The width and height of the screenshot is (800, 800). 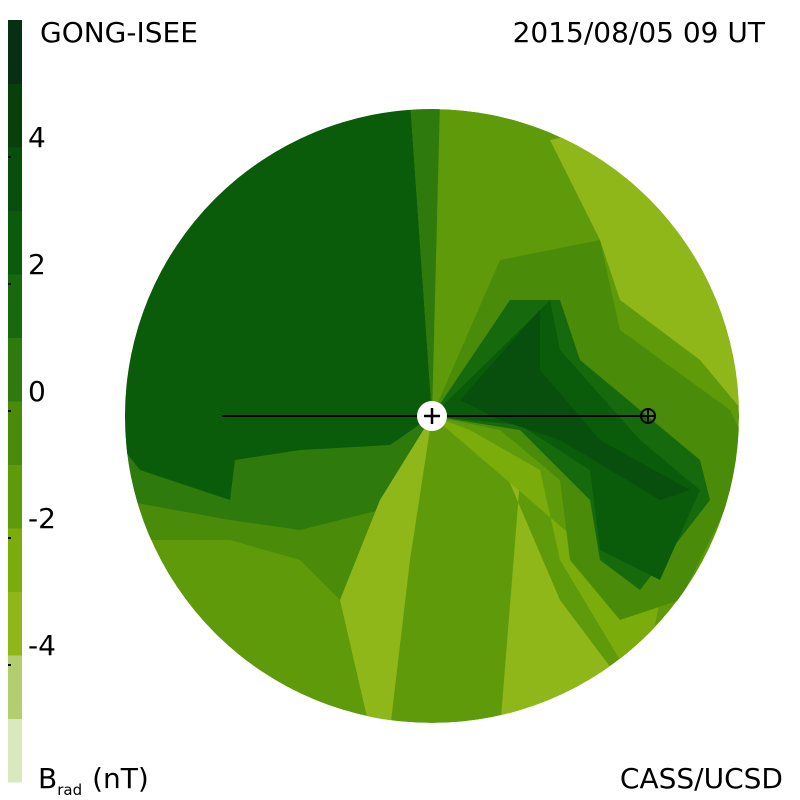 I want to click on colorbar-label: Brad (nT), so click(x=93, y=780).